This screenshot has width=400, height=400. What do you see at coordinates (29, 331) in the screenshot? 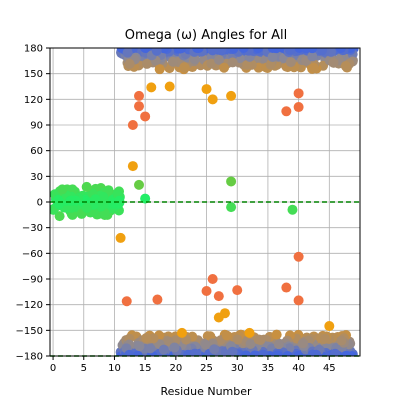
I see `y-tick-label: −150` at bounding box center [29, 331].